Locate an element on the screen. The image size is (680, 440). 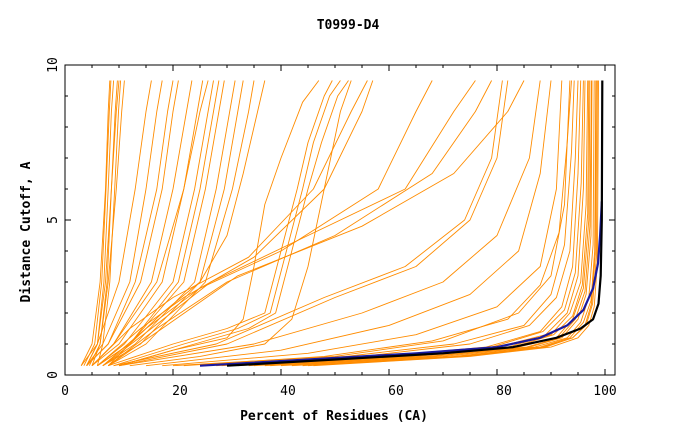
x-tick-label: 100 is located at coordinates (604, 391).